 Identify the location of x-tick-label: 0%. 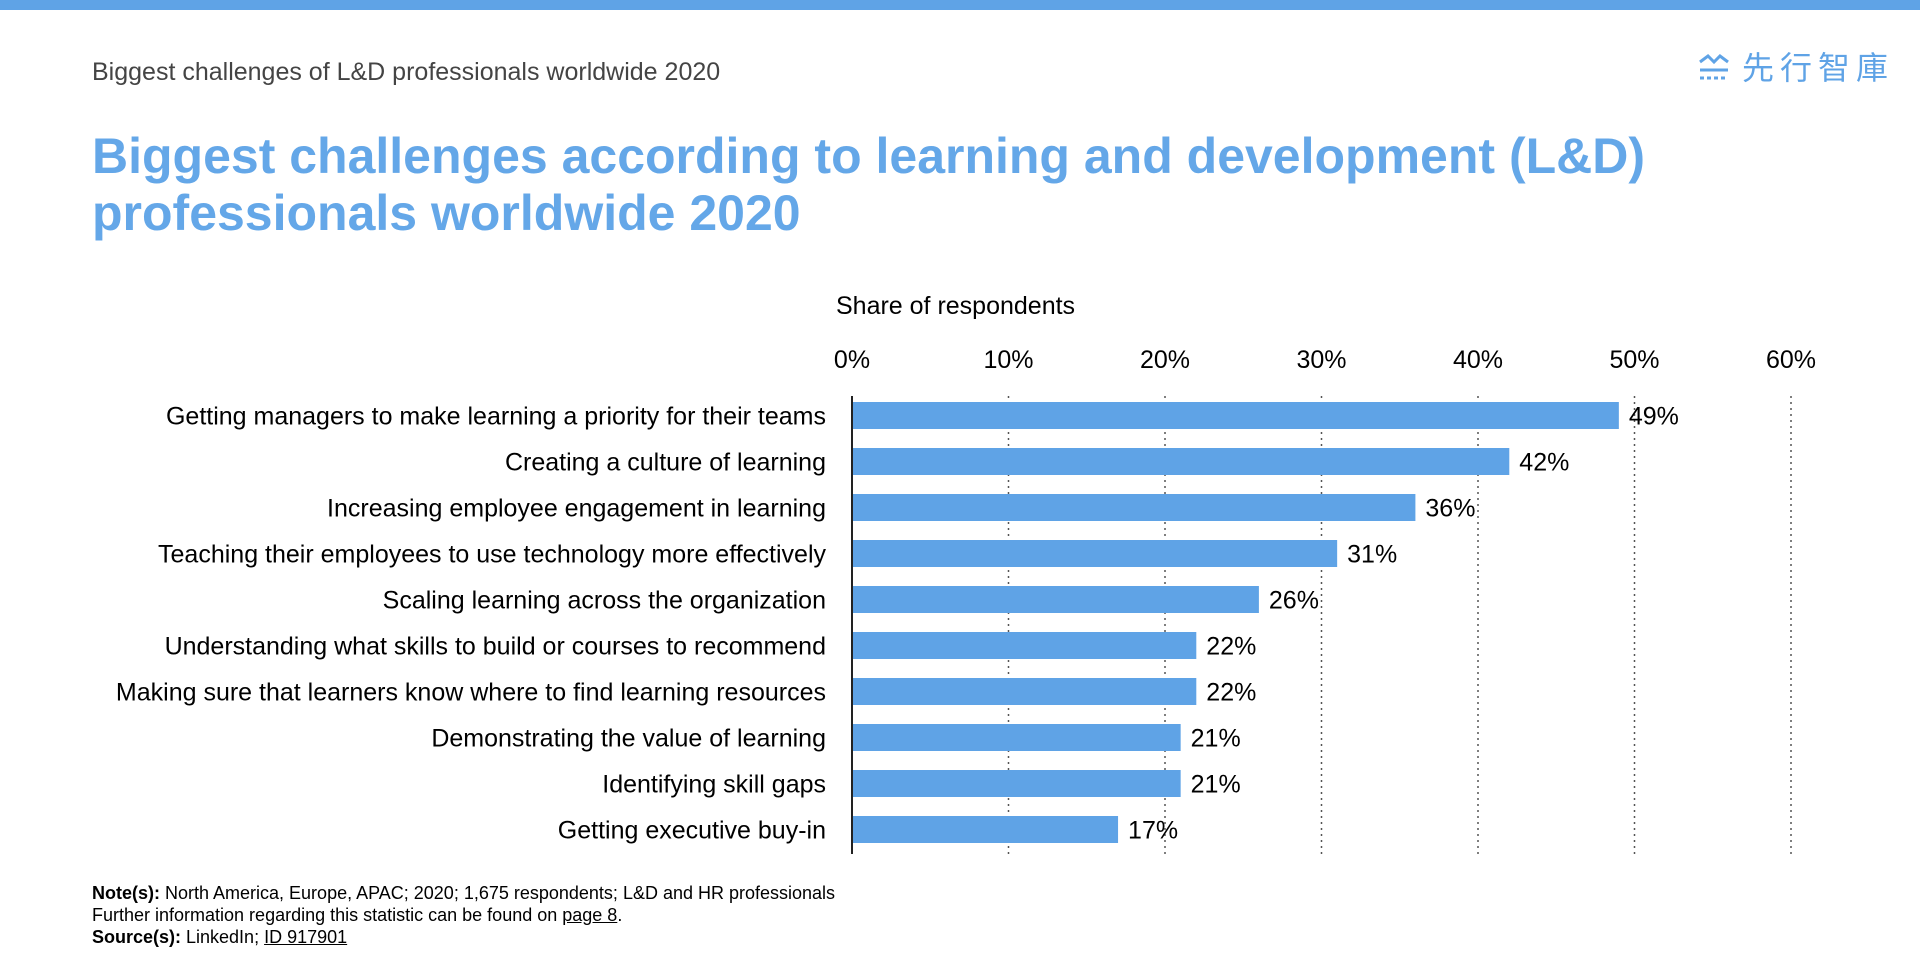
(852, 360).